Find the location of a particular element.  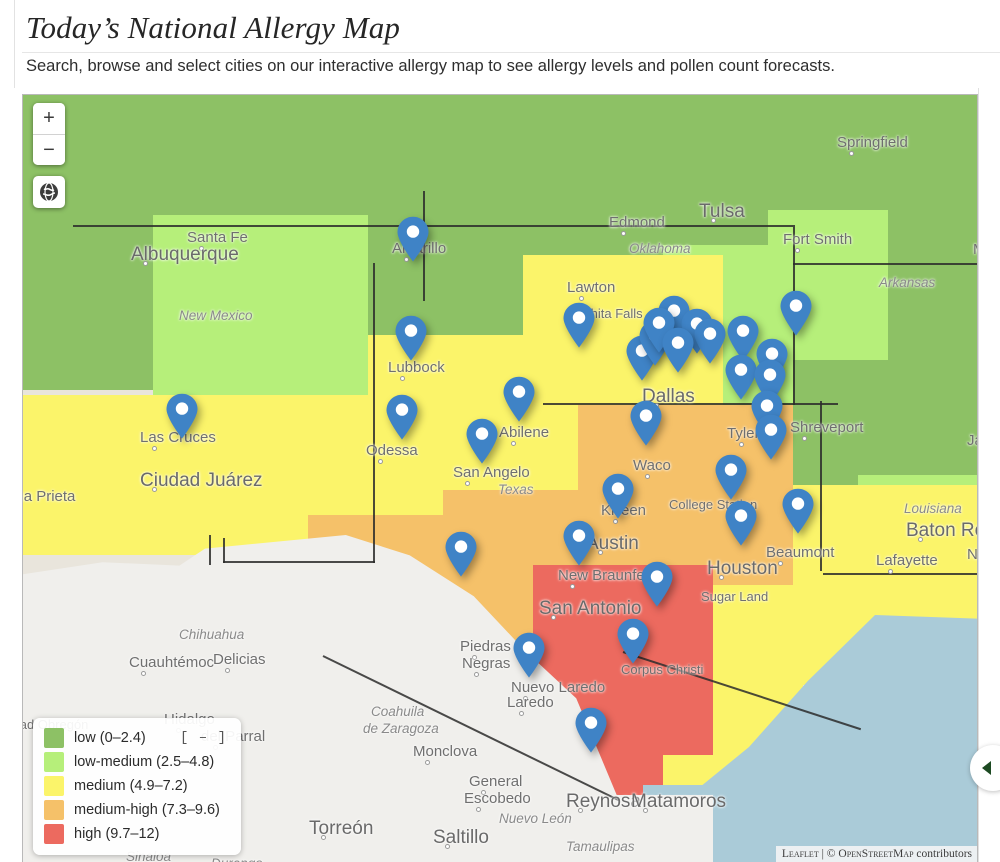

legend-item: low (0–2.4) [ – ] is located at coordinates (135, 738).